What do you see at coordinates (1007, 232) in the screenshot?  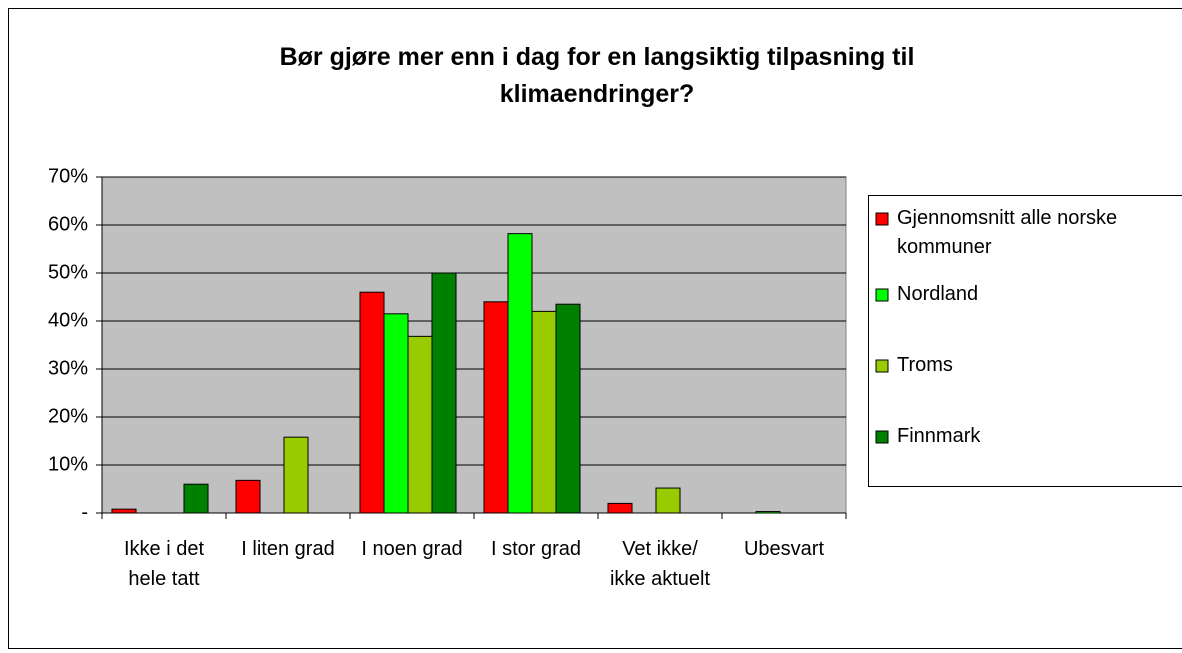 I see `legend-label: Gjennomsnitt alle norske kommuner` at bounding box center [1007, 232].